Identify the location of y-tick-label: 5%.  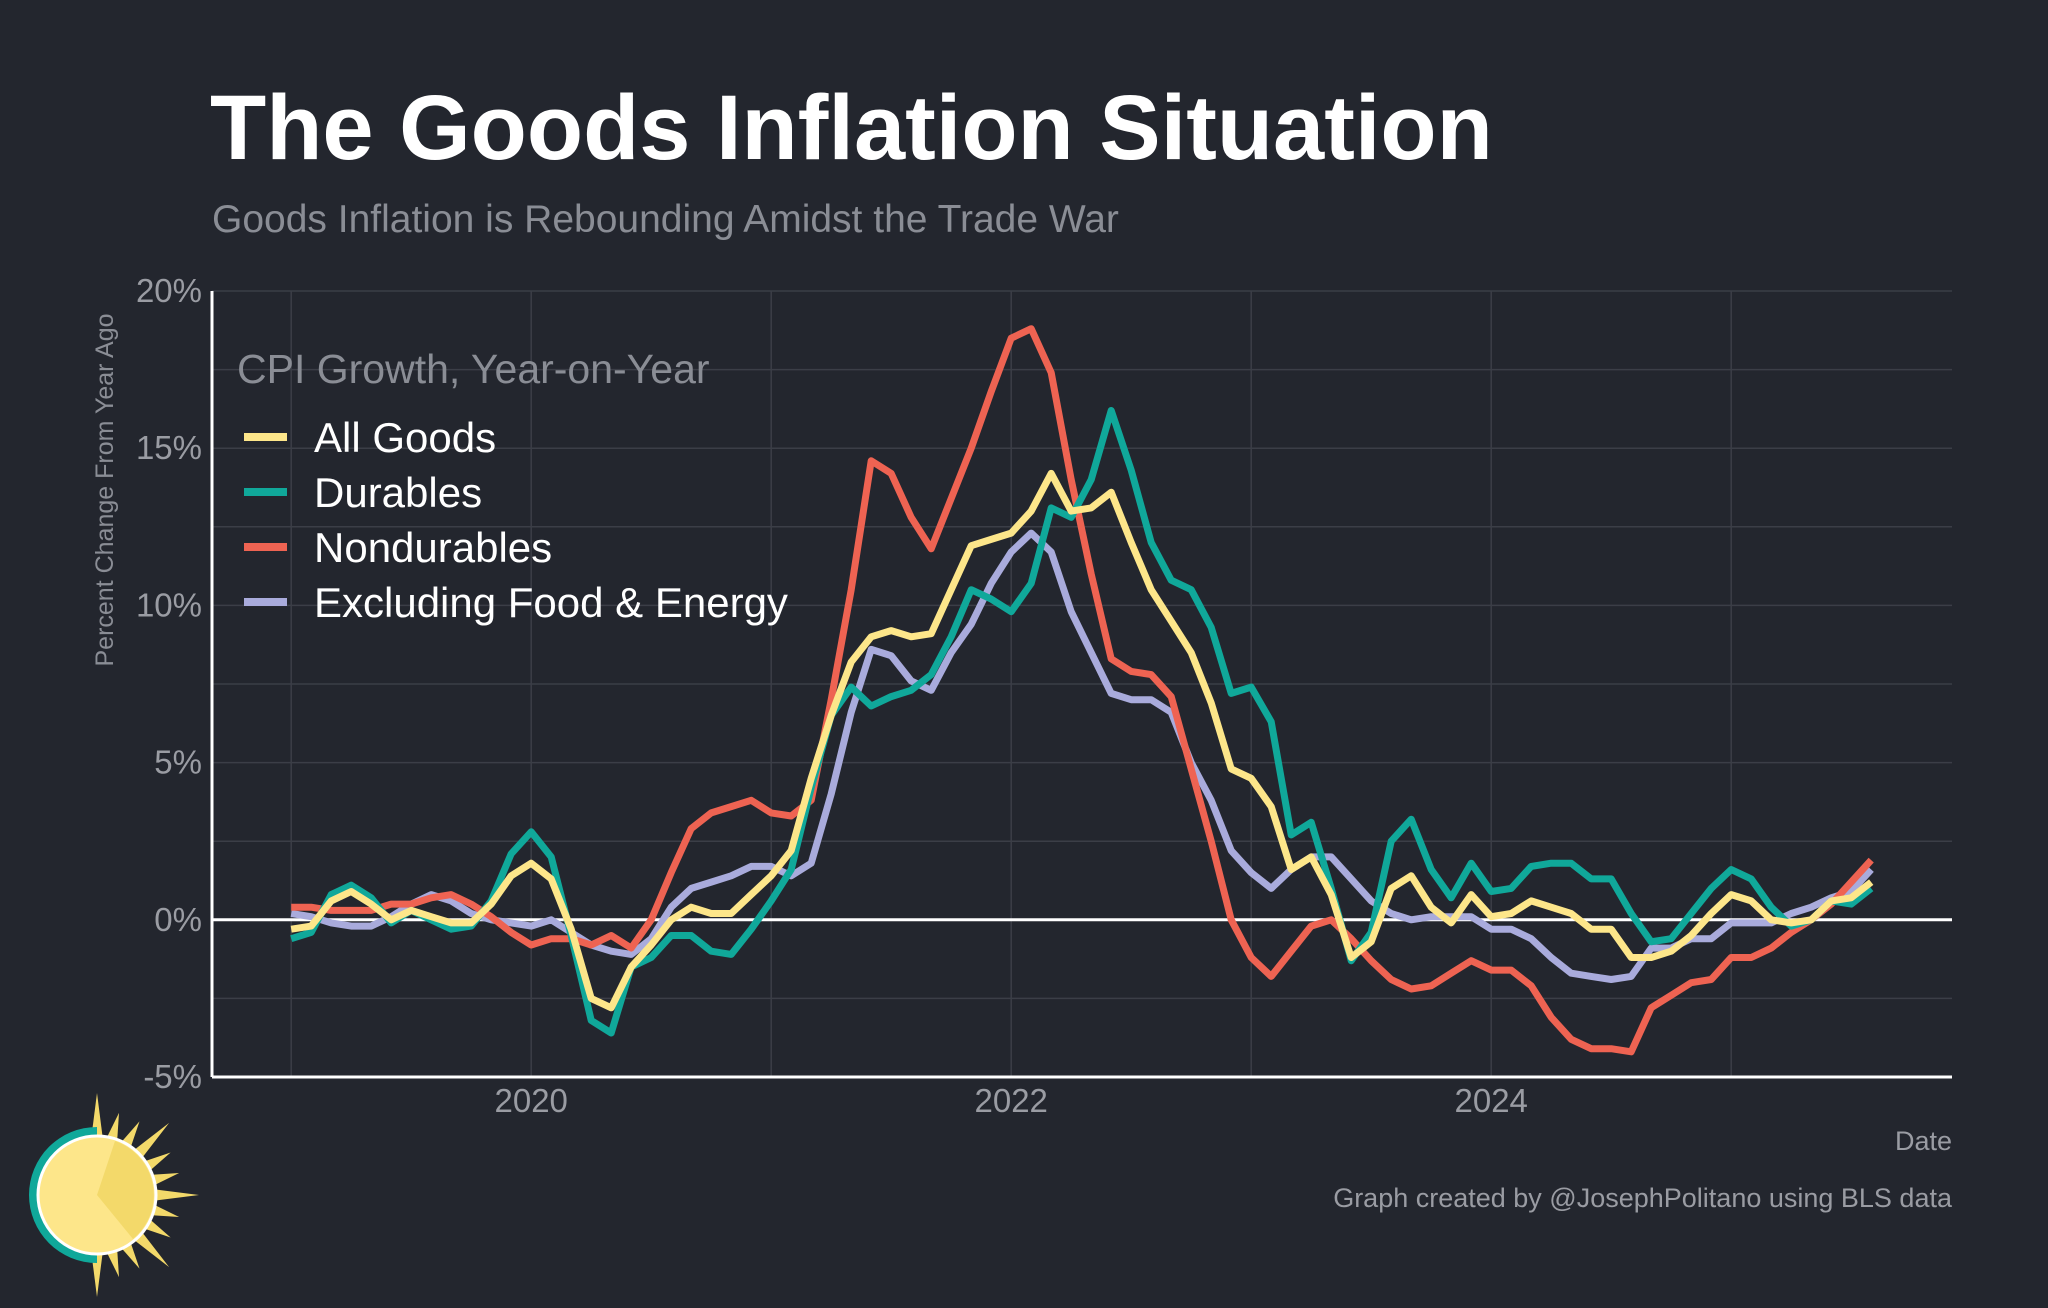
(178, 762).